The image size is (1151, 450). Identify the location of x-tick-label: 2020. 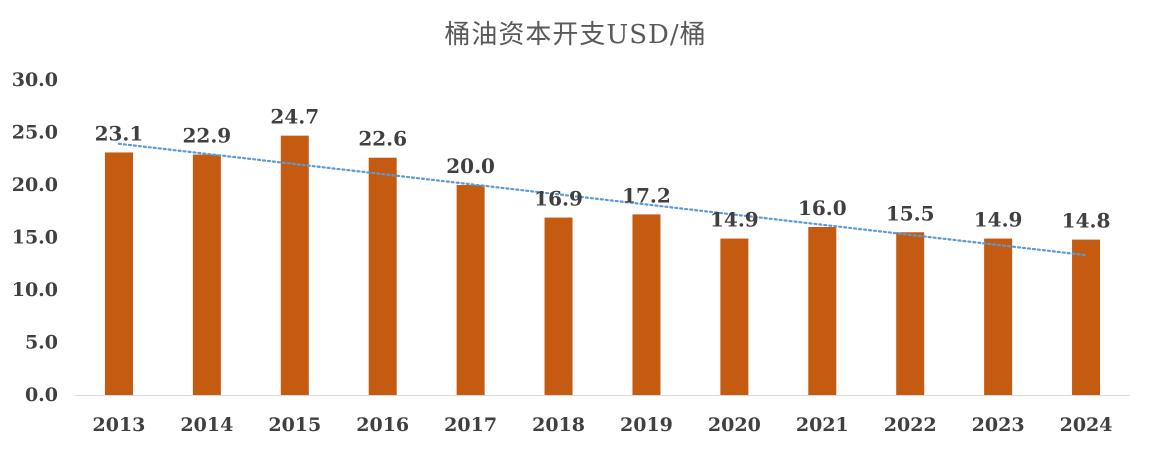
(734, 425).